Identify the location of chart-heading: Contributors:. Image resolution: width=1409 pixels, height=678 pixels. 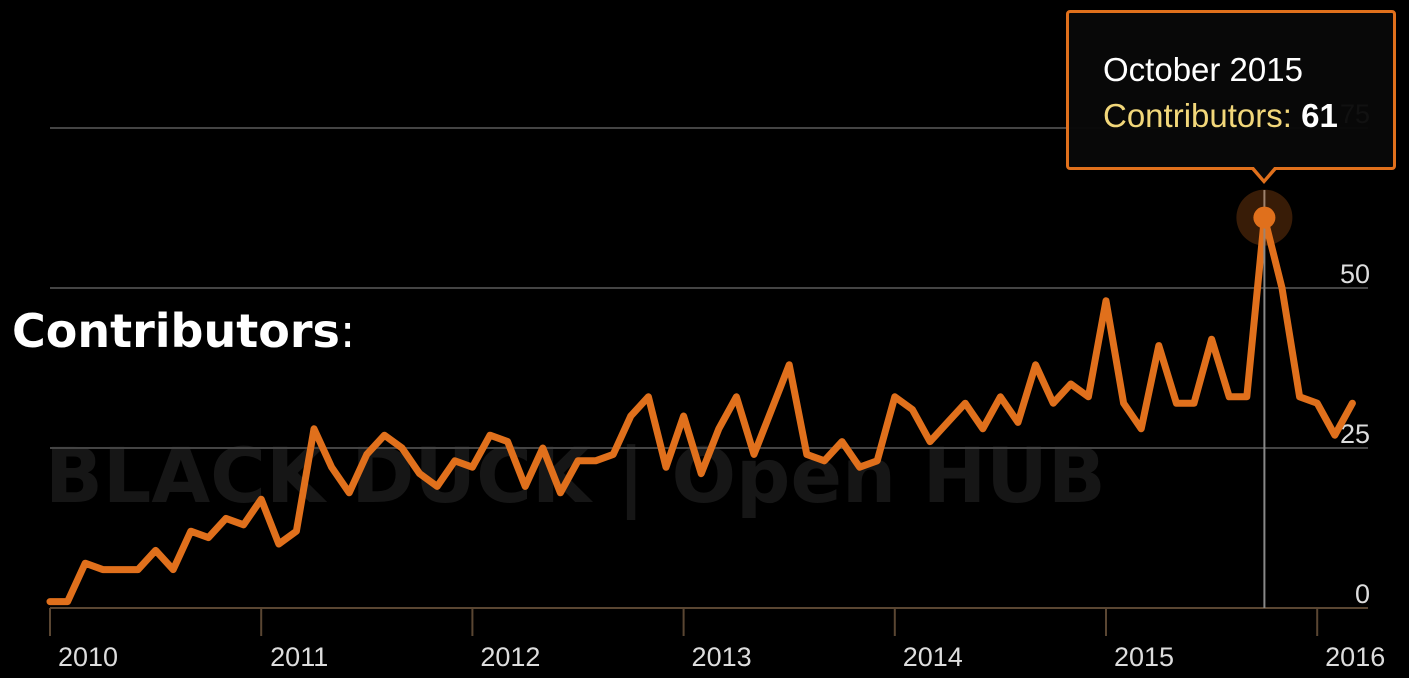
(183, 331).